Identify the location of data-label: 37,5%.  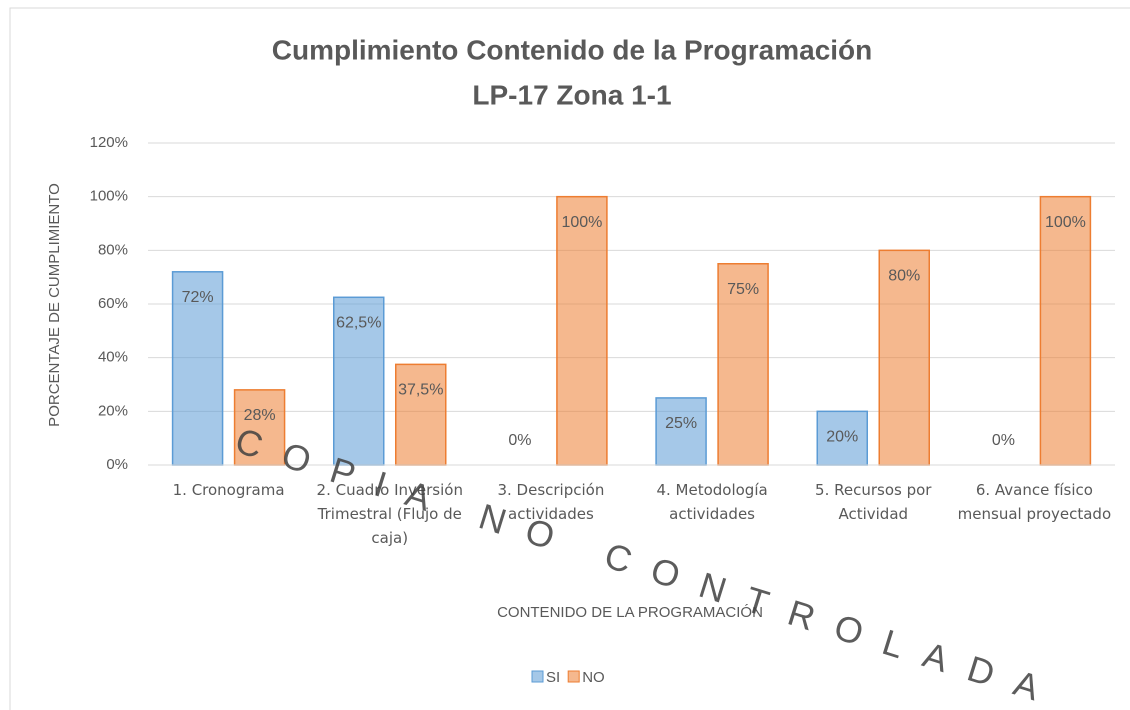
(420, 390).